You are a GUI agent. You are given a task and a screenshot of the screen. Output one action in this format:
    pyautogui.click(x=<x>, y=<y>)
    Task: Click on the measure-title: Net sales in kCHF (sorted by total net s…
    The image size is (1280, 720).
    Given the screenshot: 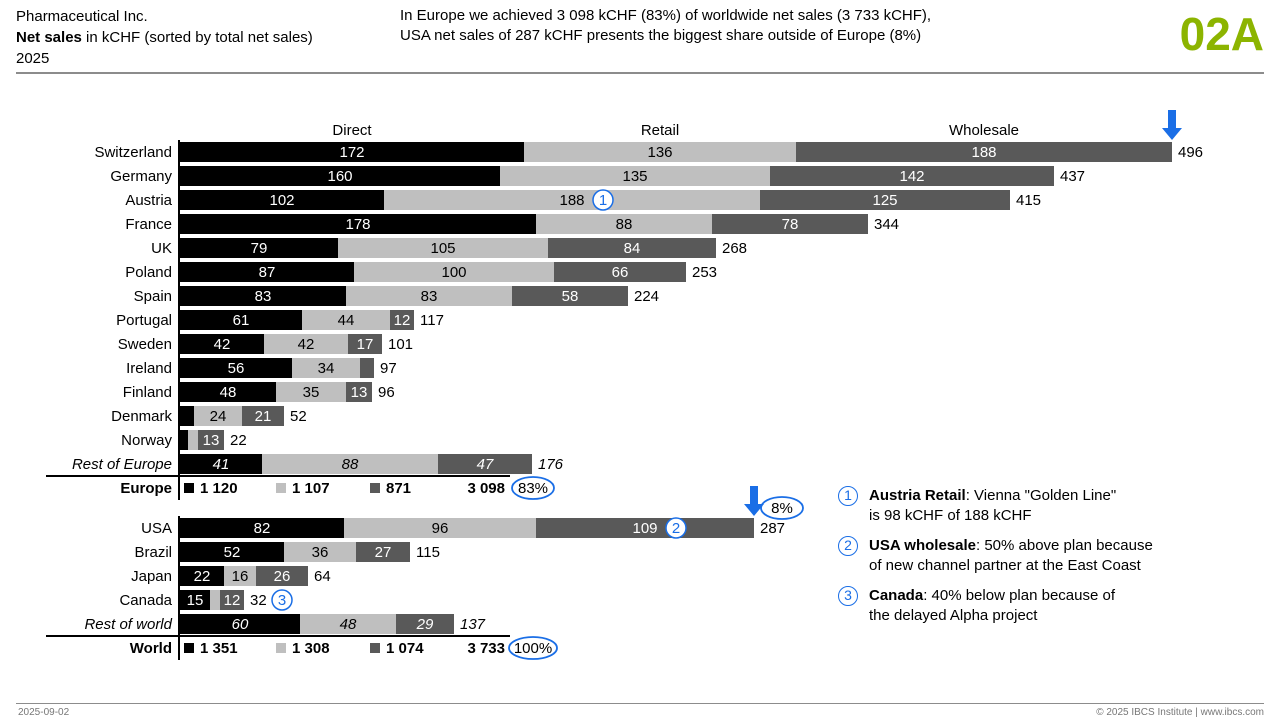 What is the action you would take?
    pyautogui.click(x=164, y=37)
    